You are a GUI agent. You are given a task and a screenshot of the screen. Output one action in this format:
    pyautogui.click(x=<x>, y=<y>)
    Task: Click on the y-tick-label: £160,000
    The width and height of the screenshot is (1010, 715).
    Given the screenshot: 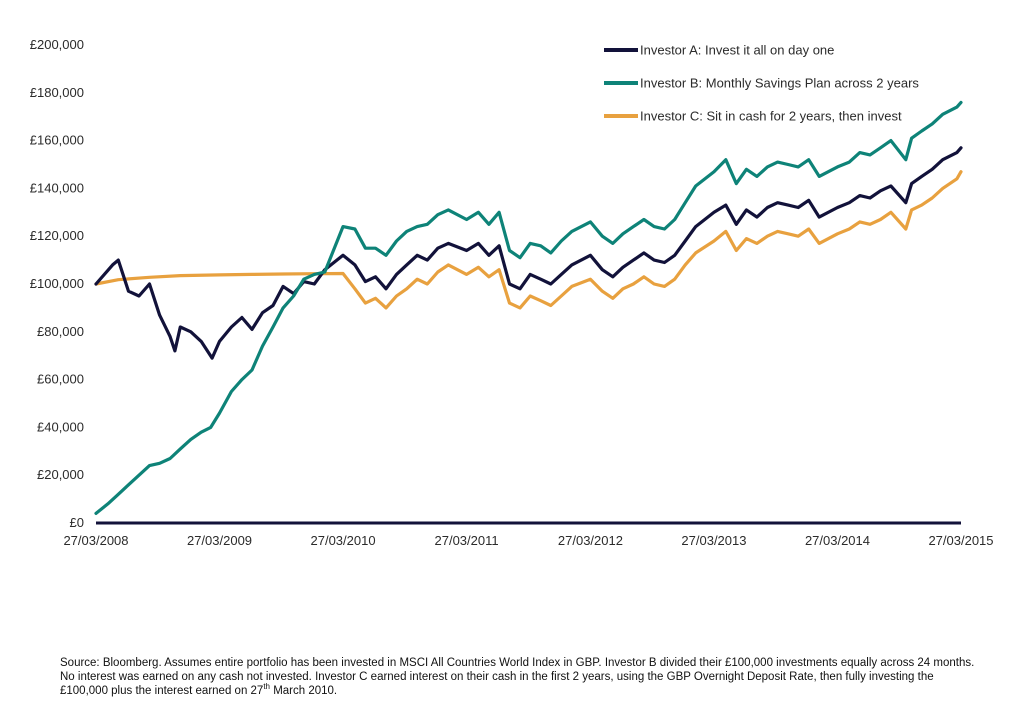 What is the action you would take?
    pyautogui.click(x=57, y=140)
    